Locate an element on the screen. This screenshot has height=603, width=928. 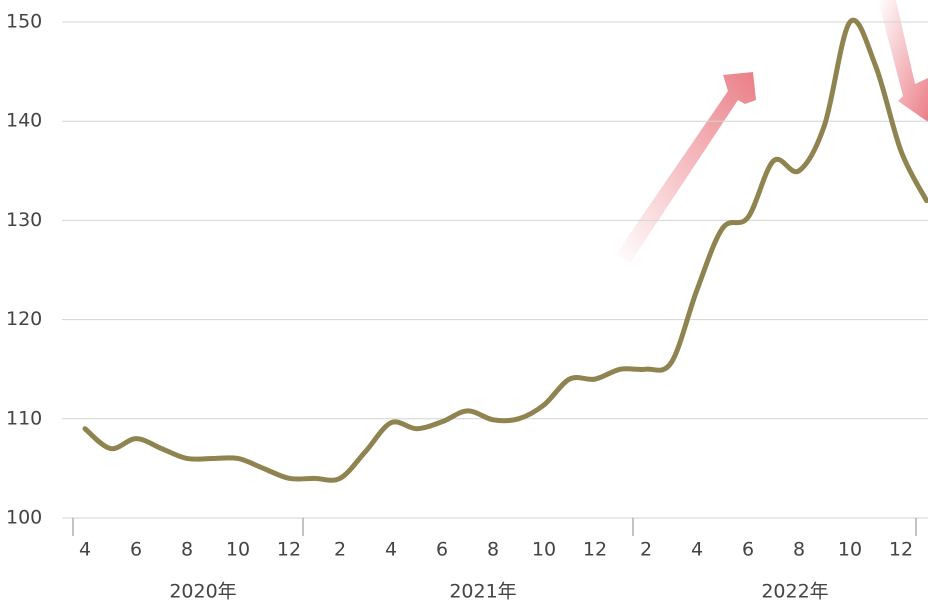
y-tick-label: 150 is located at coordinates (24, 22).